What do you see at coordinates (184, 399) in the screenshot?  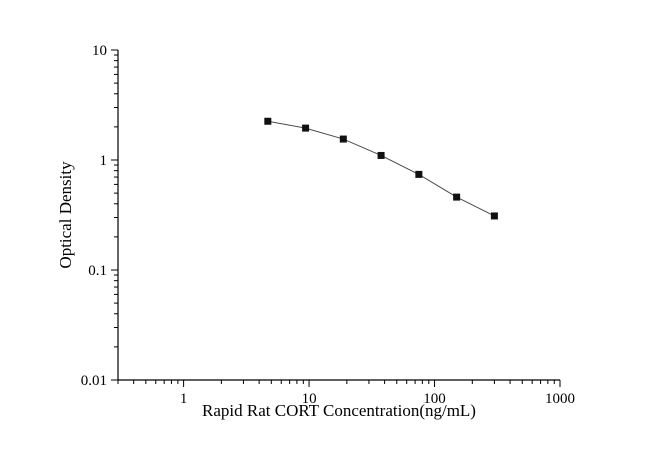 I see `x-tick-label: 1` at bounding box center [184, 399].